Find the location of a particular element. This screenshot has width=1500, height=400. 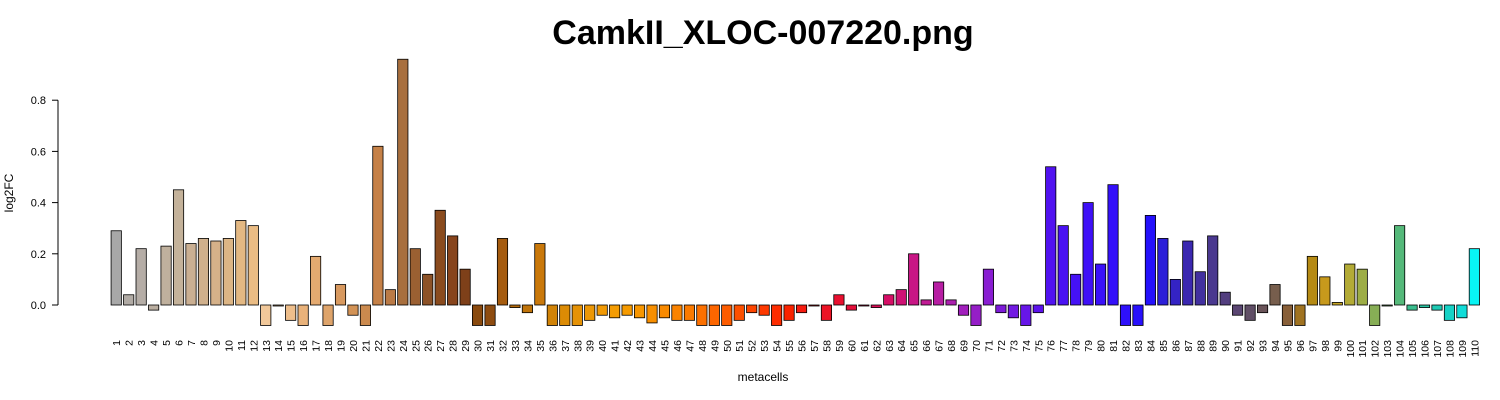

x-tick-label-48: 48 is located at coordinates (703, 346).